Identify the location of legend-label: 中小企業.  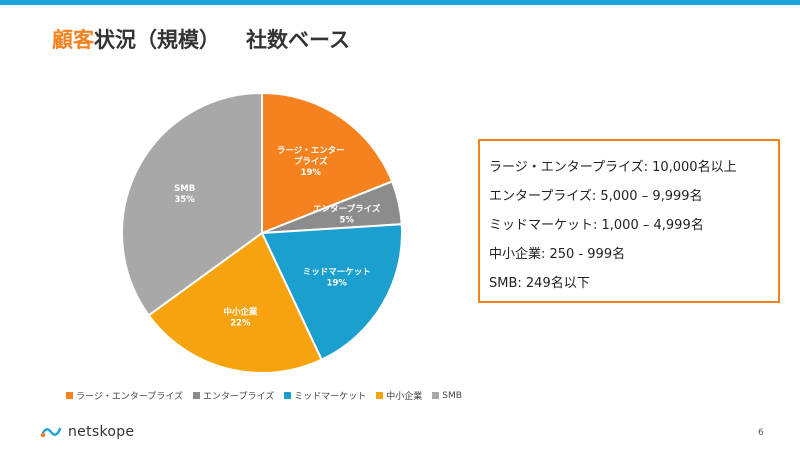
(404, 397).